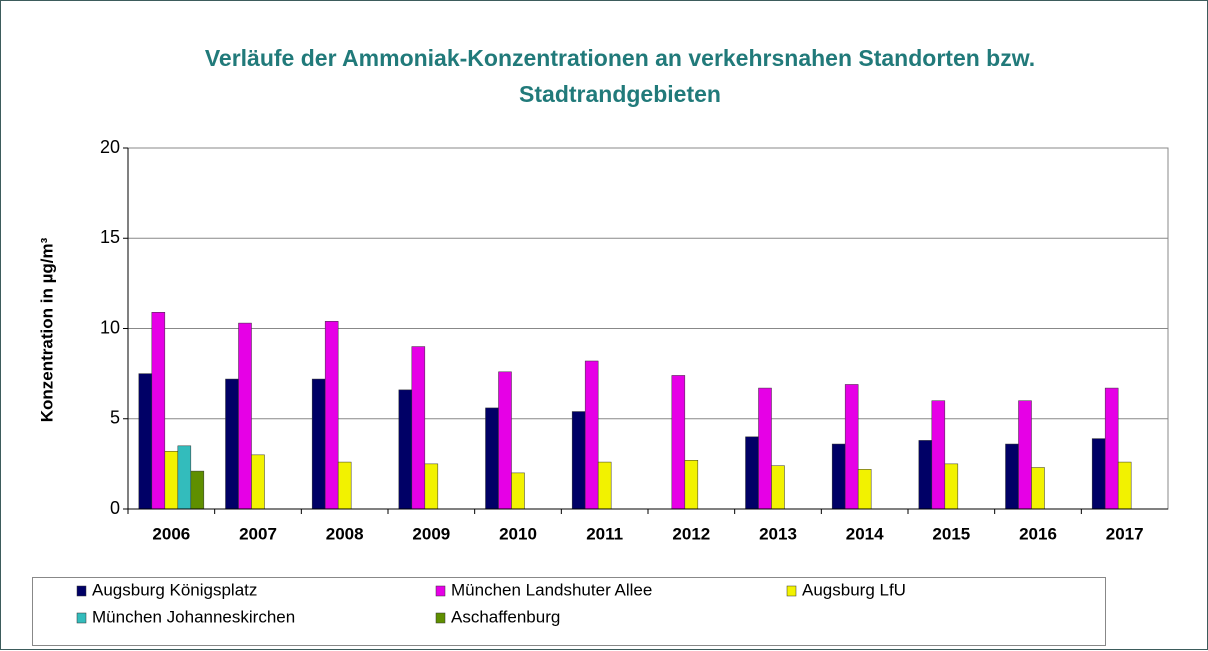 This screenshot has height=651, width=1208. Describe the element at coordinates (1125, 533) in the screenshot. I see `x-tick-label: 2017` at that location.